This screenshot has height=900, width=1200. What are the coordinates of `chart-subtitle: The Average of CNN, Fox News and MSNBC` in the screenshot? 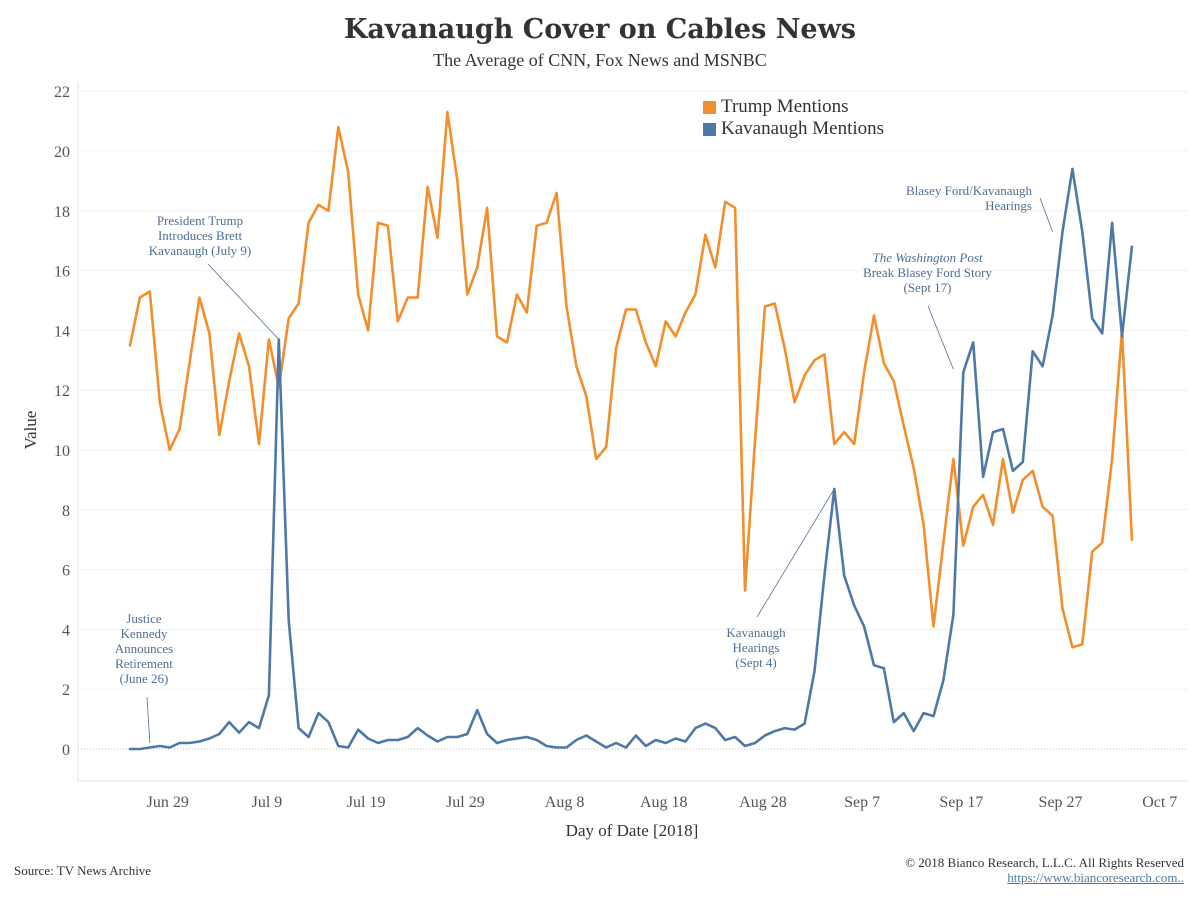 It's located at (600, 60).